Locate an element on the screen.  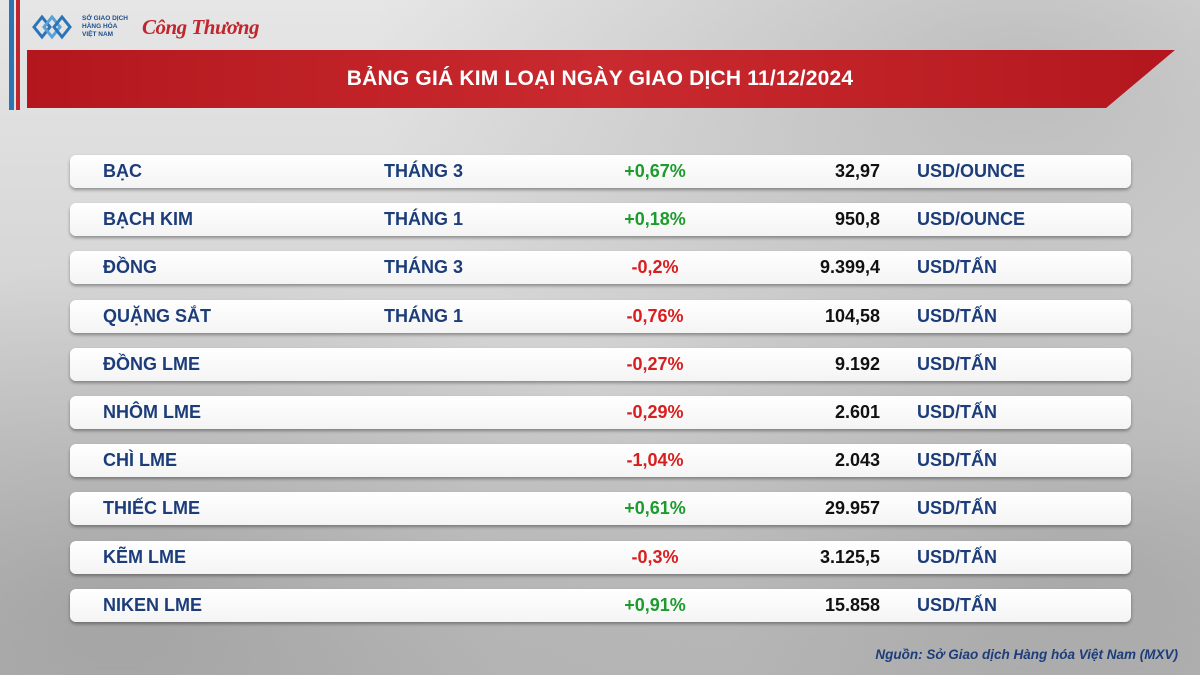
metal-name: NIKEN LME is located at coordinates (152, 604).